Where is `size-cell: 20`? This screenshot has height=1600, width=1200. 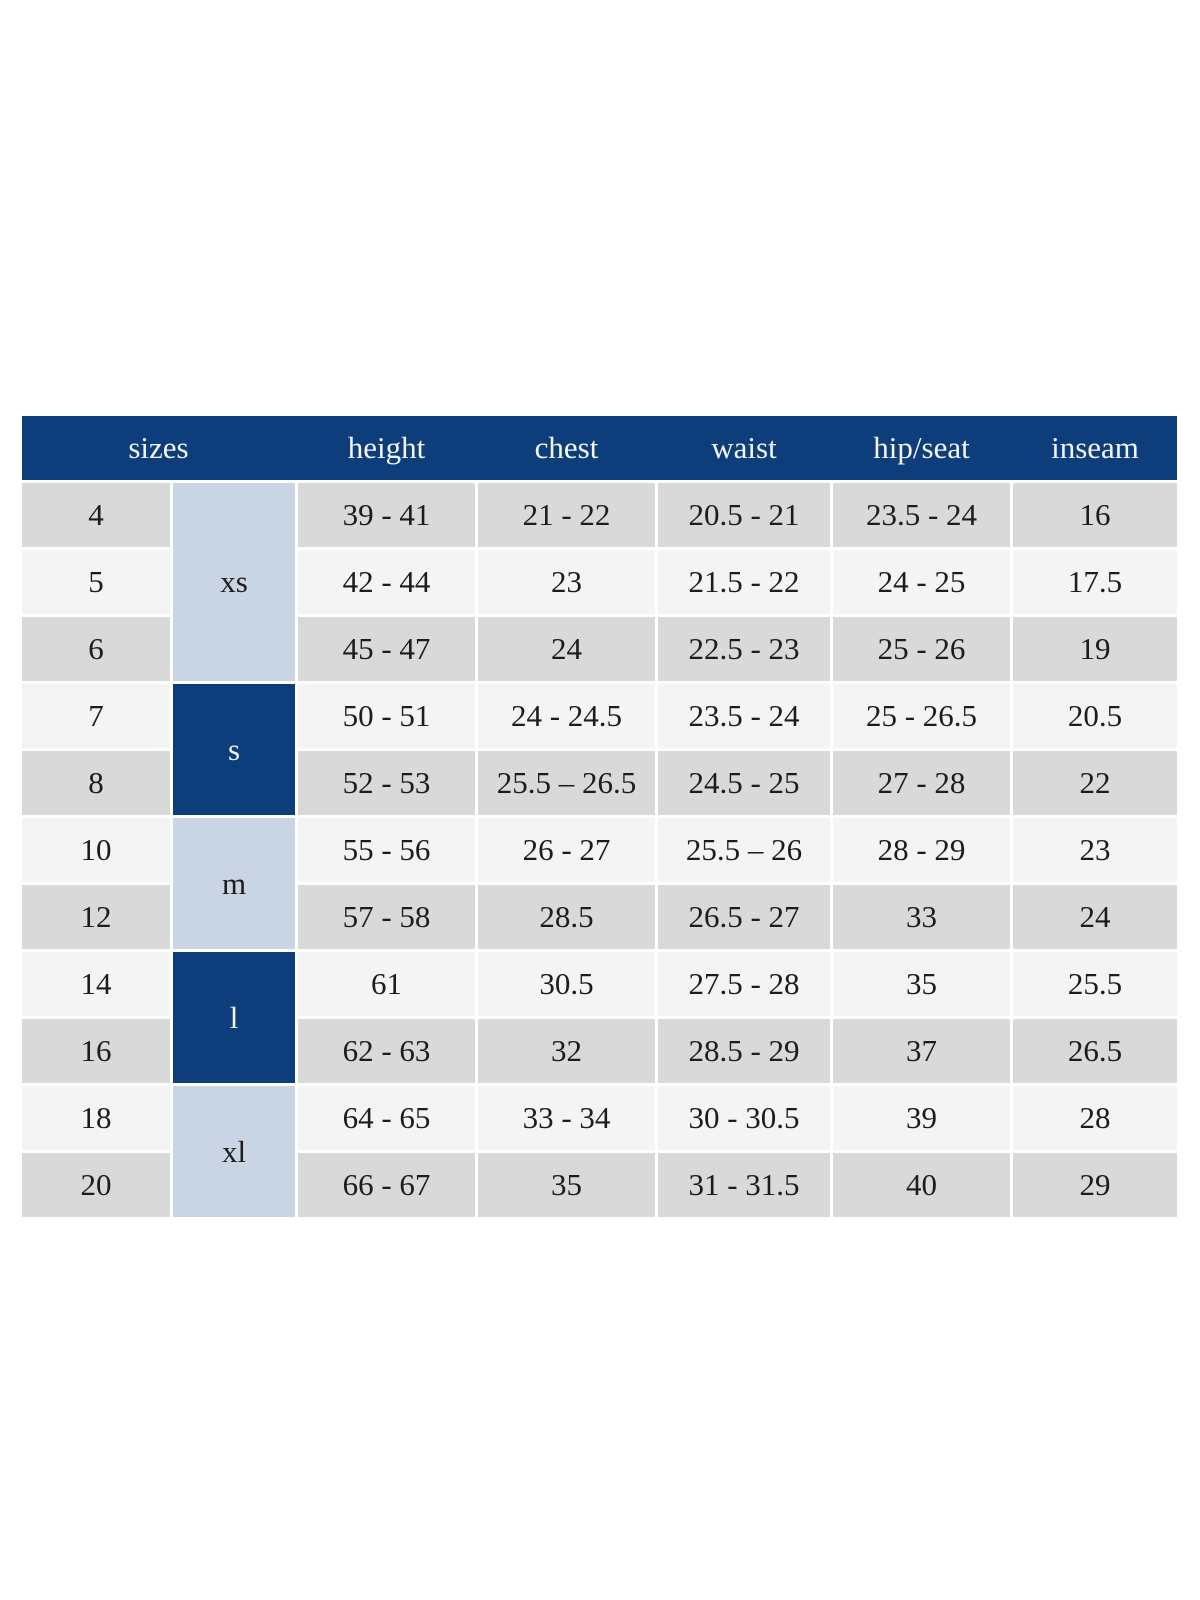 size-cell: 20 is located at coordinates (96, 1185).